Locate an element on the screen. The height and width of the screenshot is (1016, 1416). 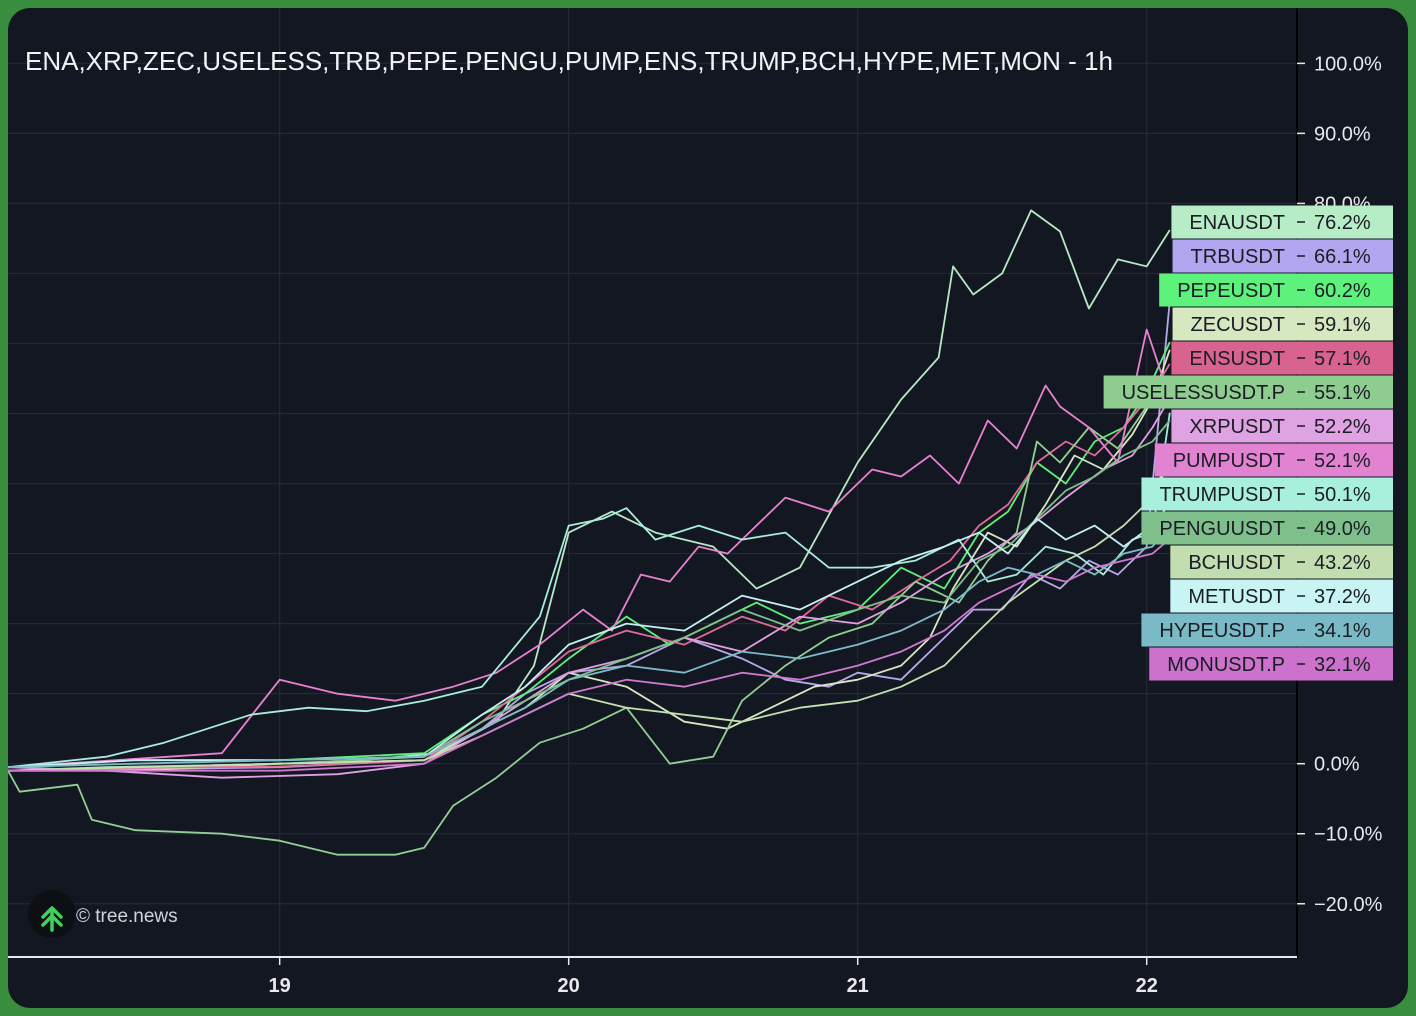
series-name-label: TRUMPUSDT is located at coordinates (1222, 495).